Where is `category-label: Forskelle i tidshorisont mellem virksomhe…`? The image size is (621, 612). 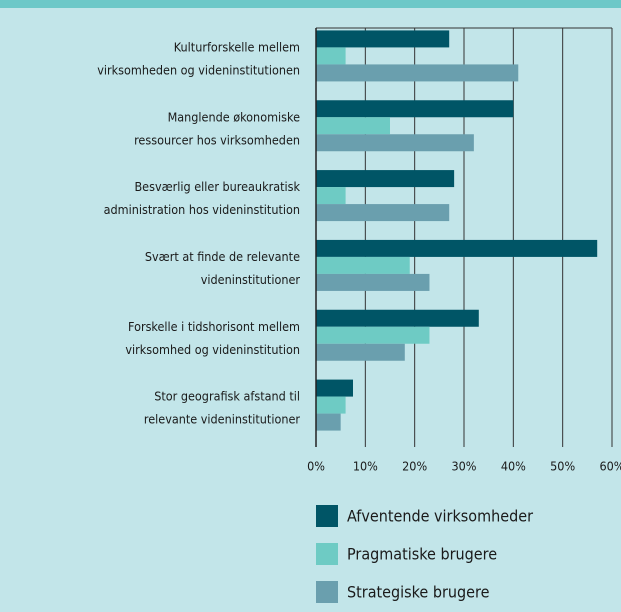
category-label: Forskelle i tidshorisont mellem virksomhe… is located at coordinates (212, 337).